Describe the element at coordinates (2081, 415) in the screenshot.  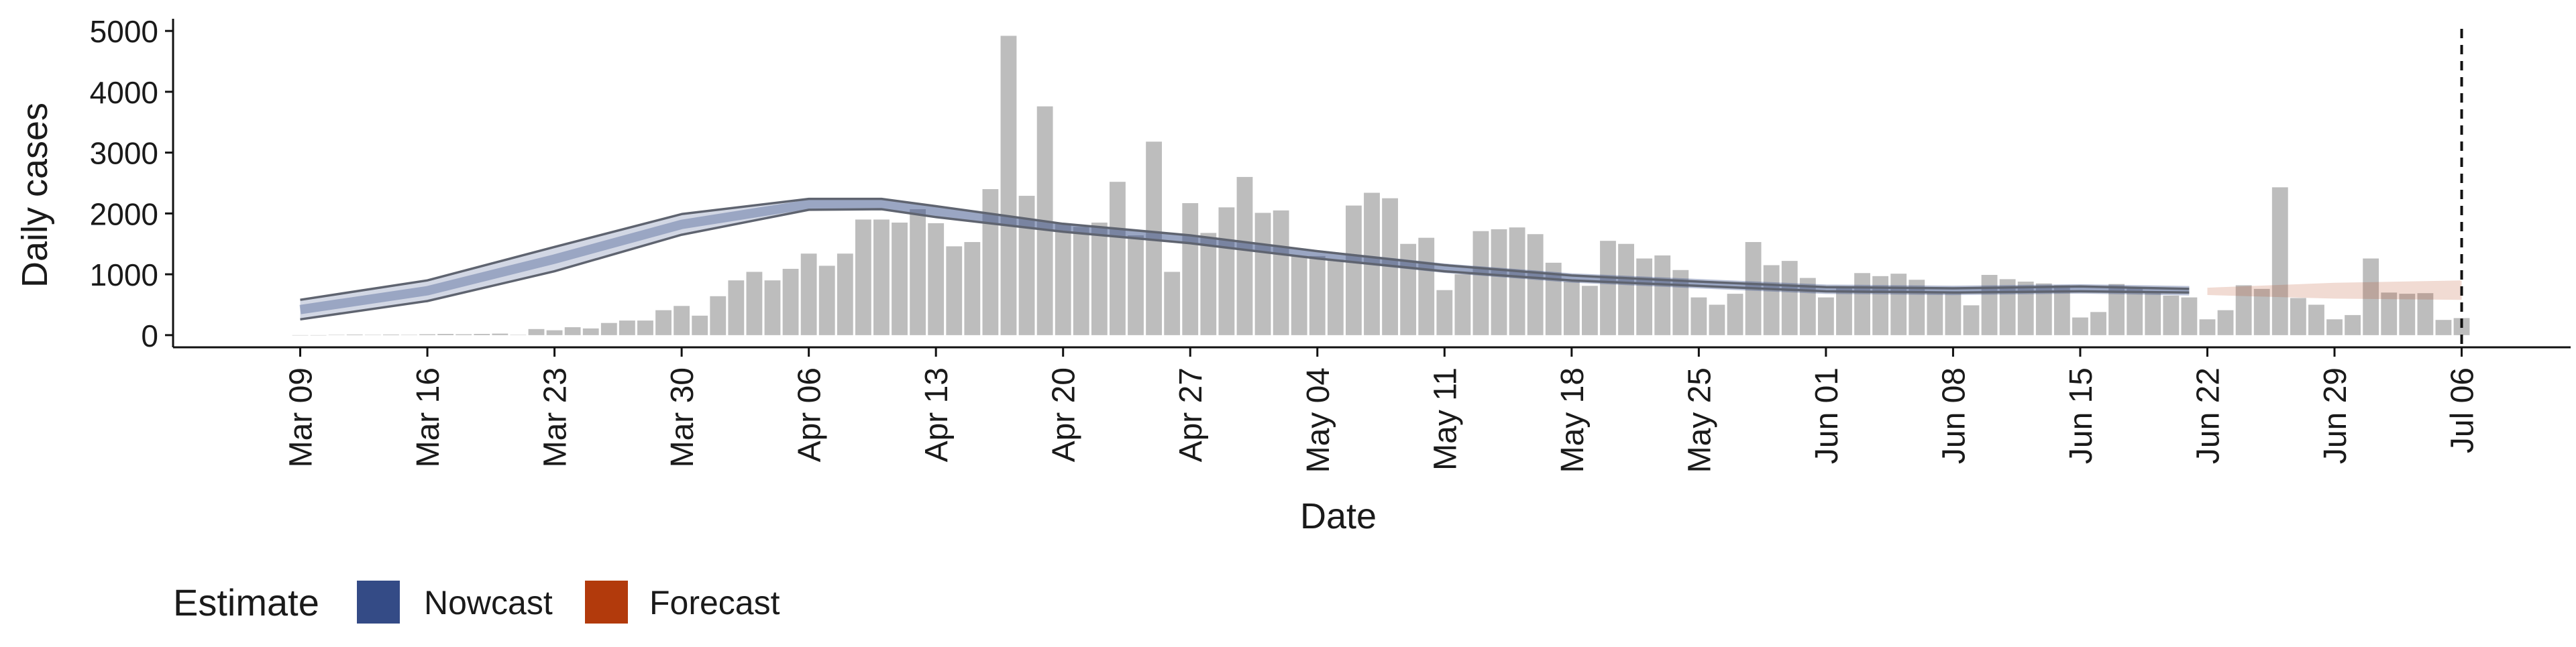
I see `x-tick-label: Jun 15` at that location.